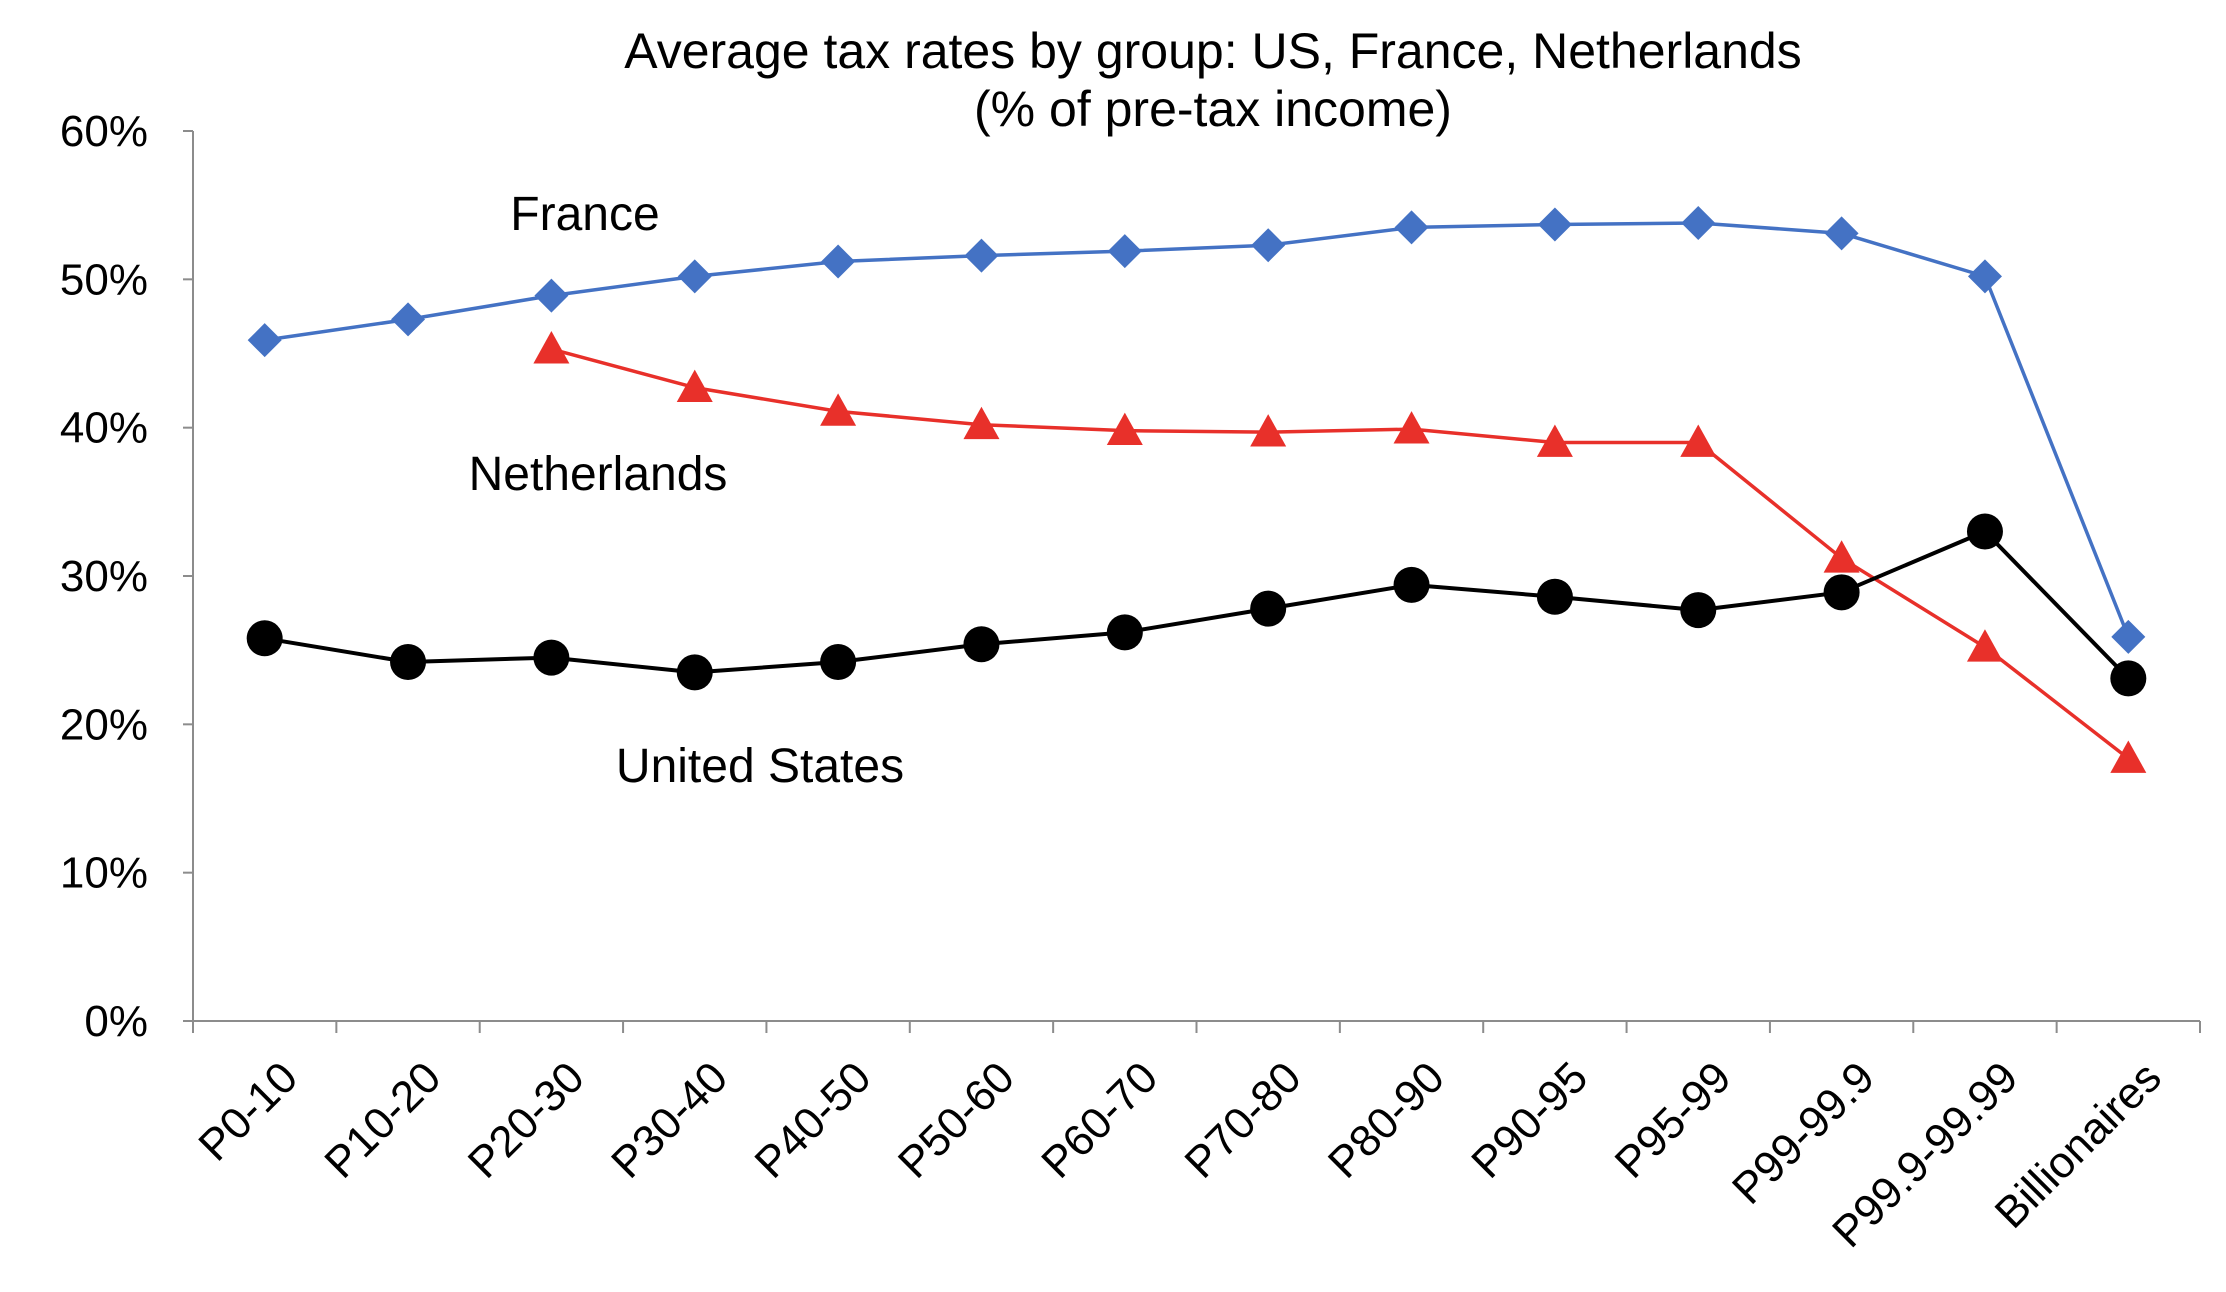  What do you see at coordinates (1529, 1120) in the screenshot?
I see `x-tick-label: P90-95` at bounding box center [1529, 1120].